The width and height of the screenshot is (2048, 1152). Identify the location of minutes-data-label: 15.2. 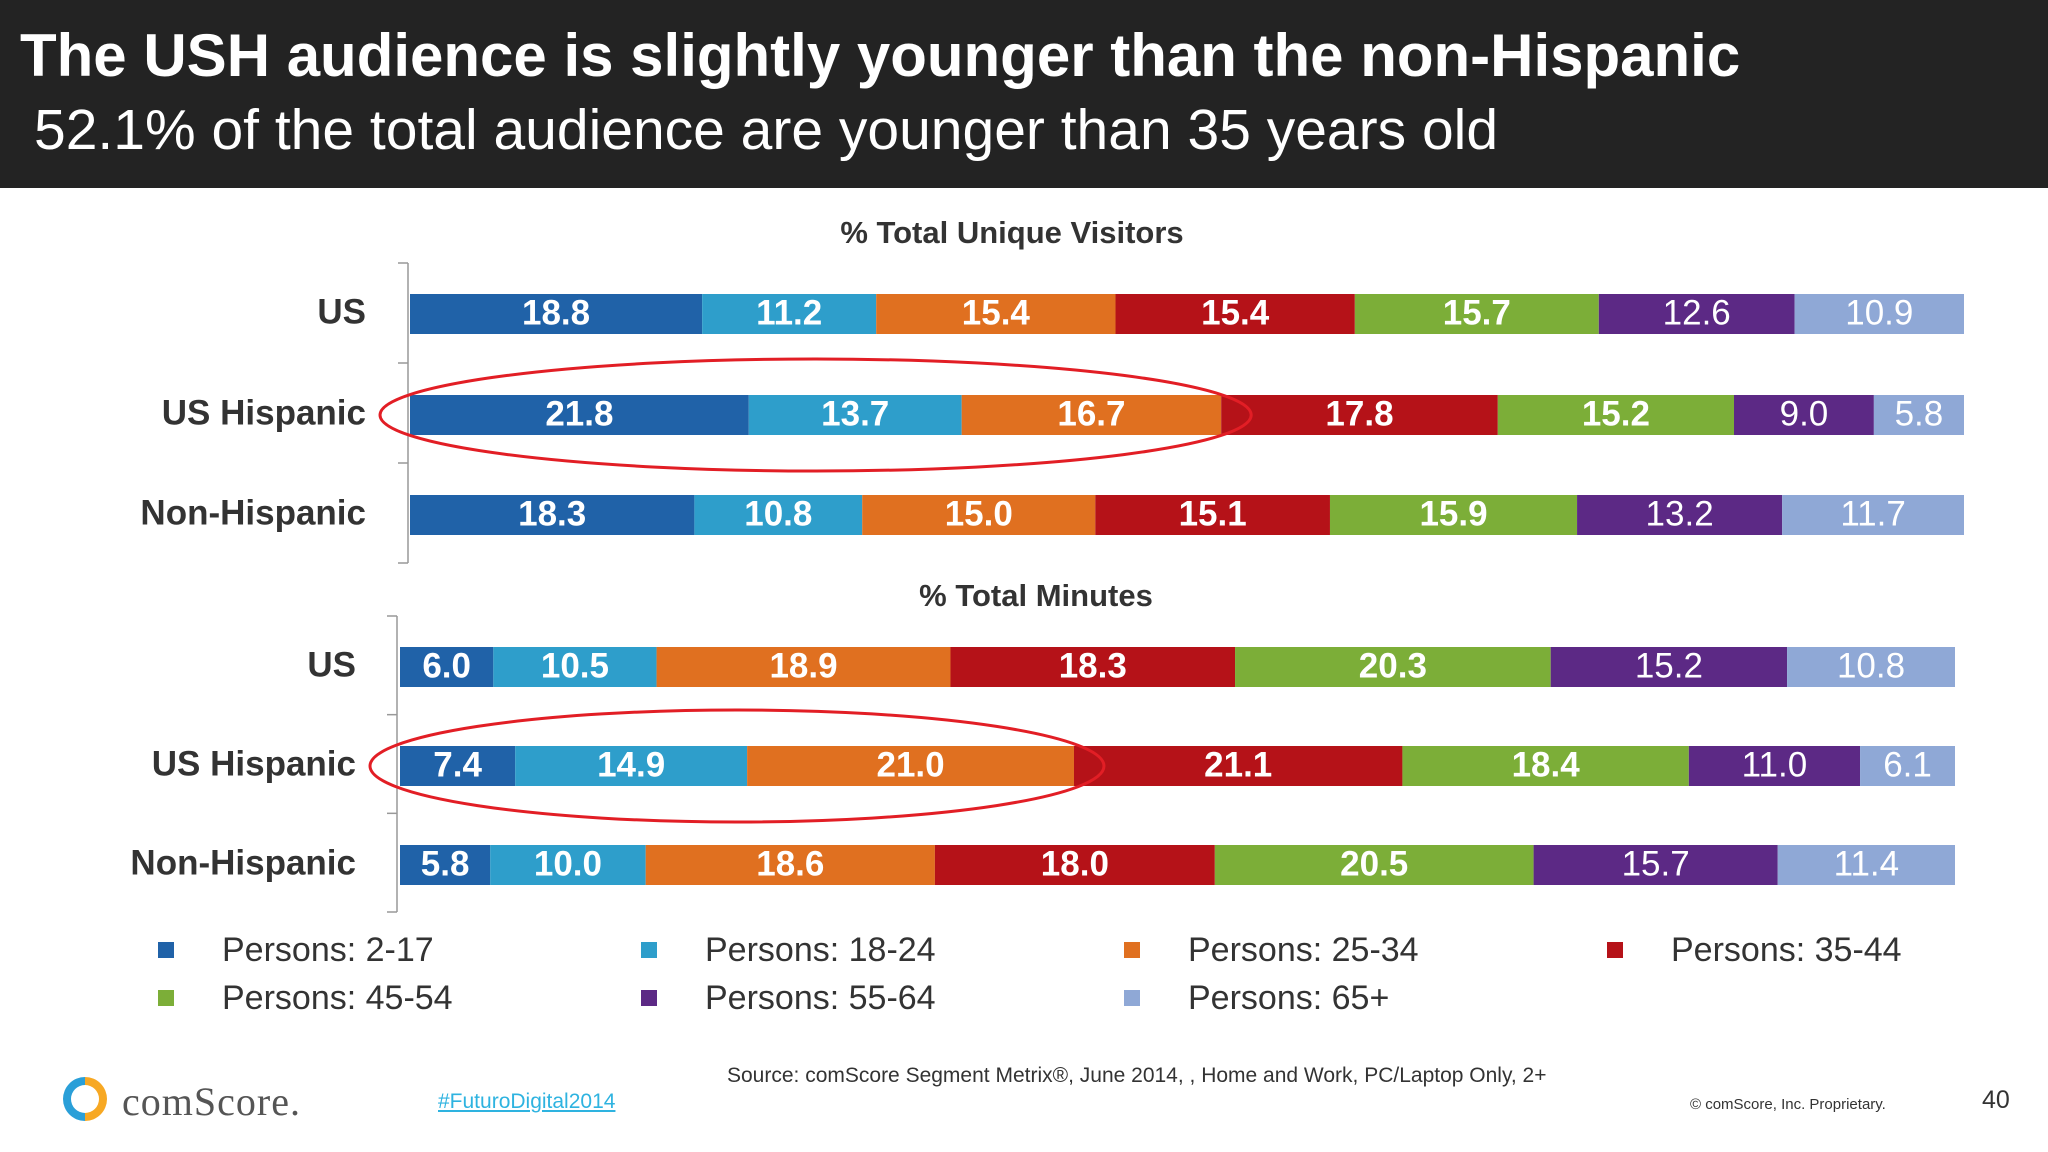
(1669, 665).